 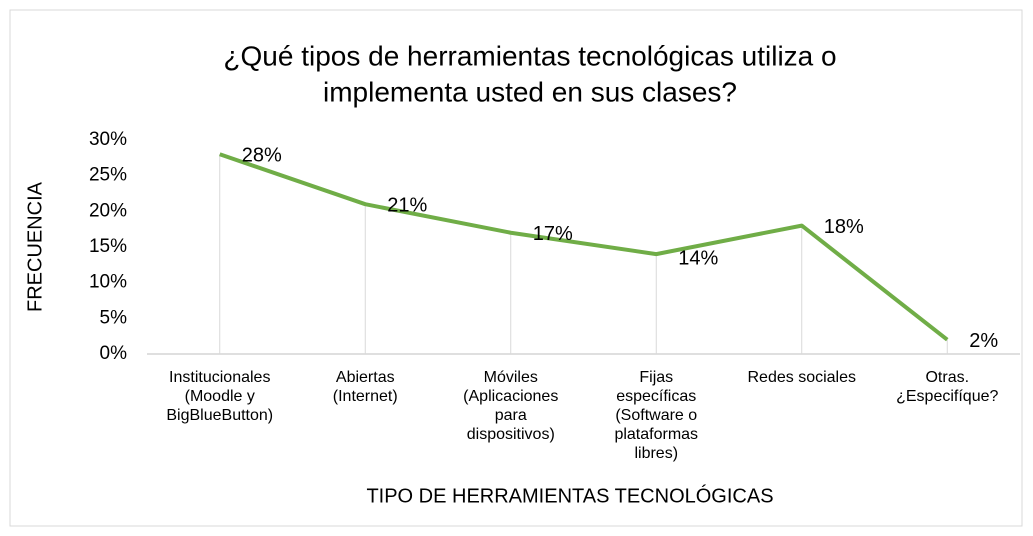 I want to click on x-tick-label: Fijas, so click(x=656, y=377).